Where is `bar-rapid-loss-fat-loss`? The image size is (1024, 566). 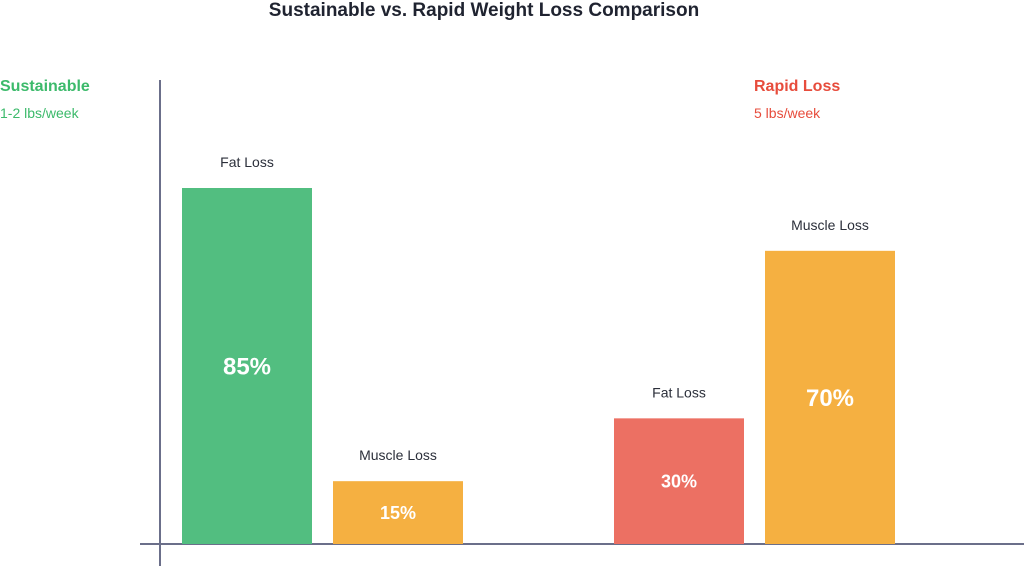 bar-rapid-loss-fat-loss is located at coordinates (679, 481).